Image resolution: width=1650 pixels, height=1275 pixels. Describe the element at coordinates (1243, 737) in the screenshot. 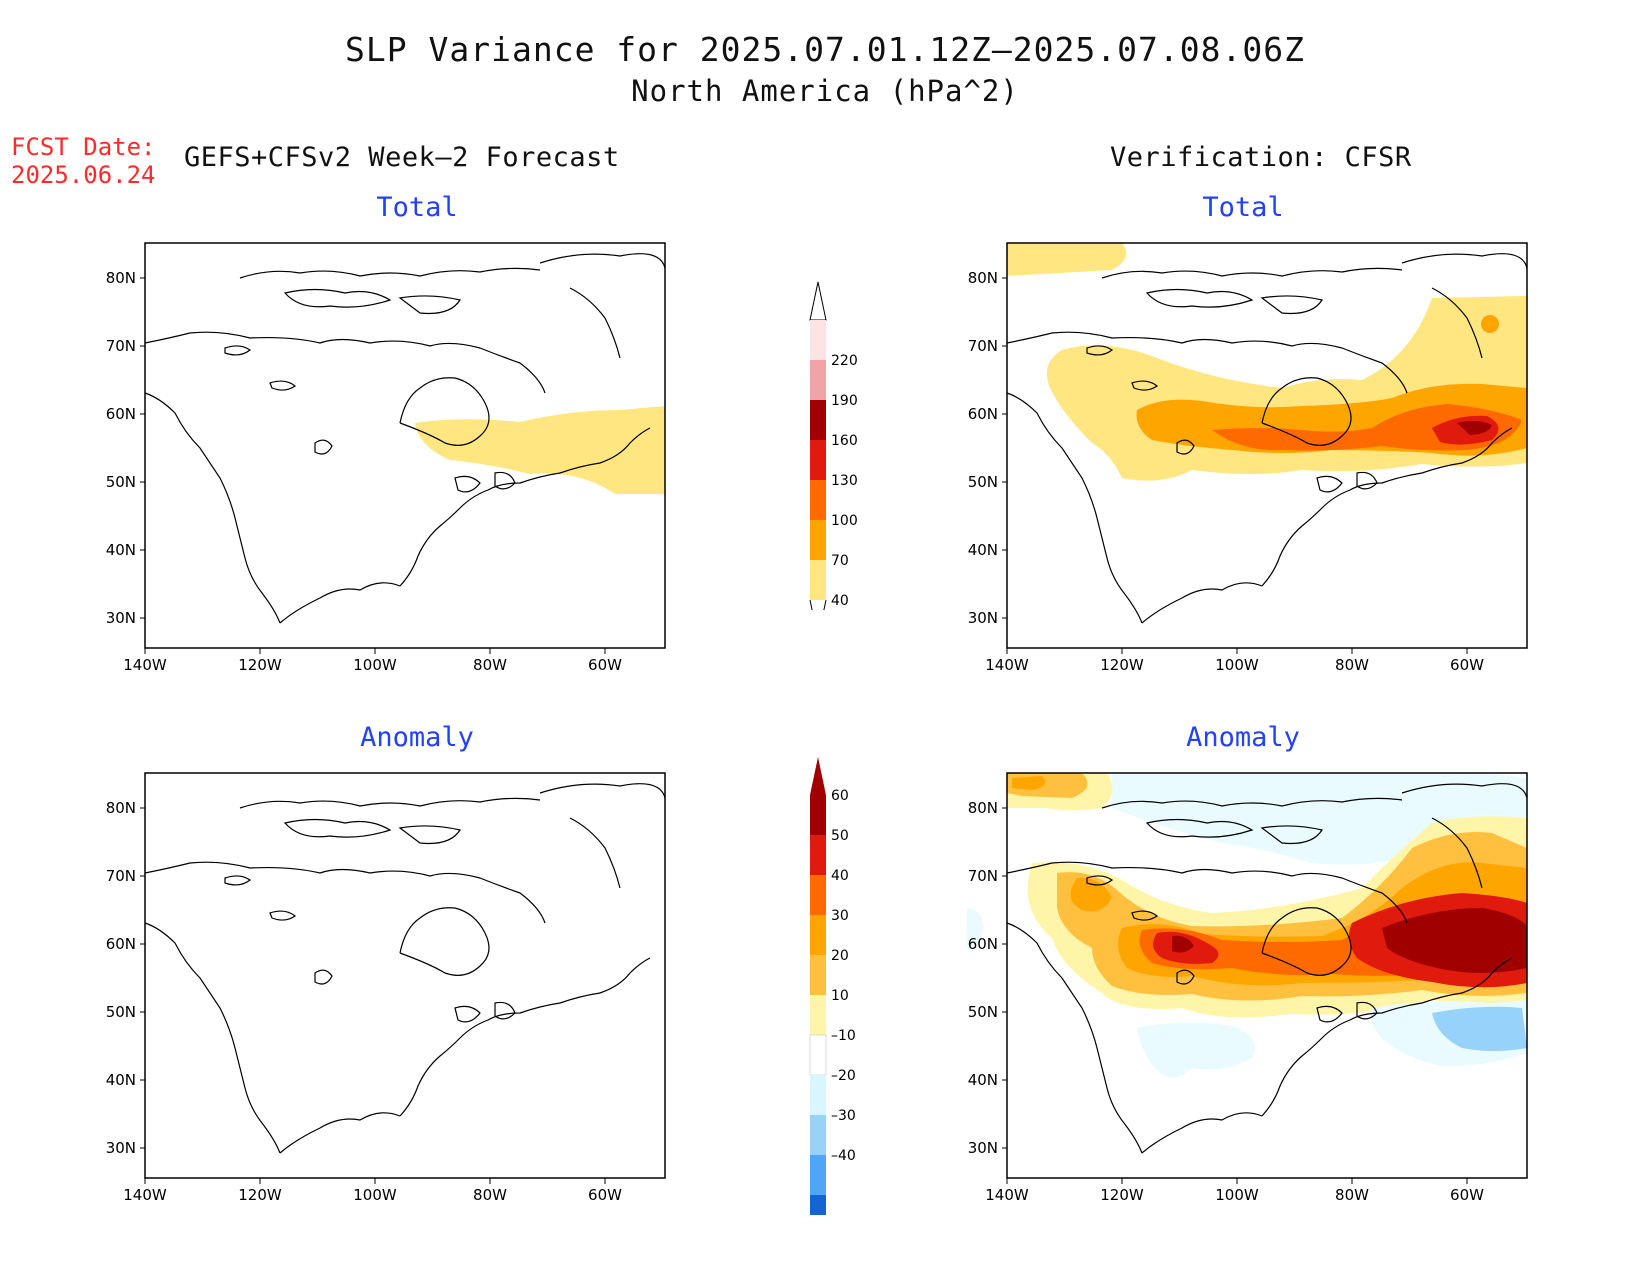

I see `verif-anomaly-panel-title: Anomaly` at that location.